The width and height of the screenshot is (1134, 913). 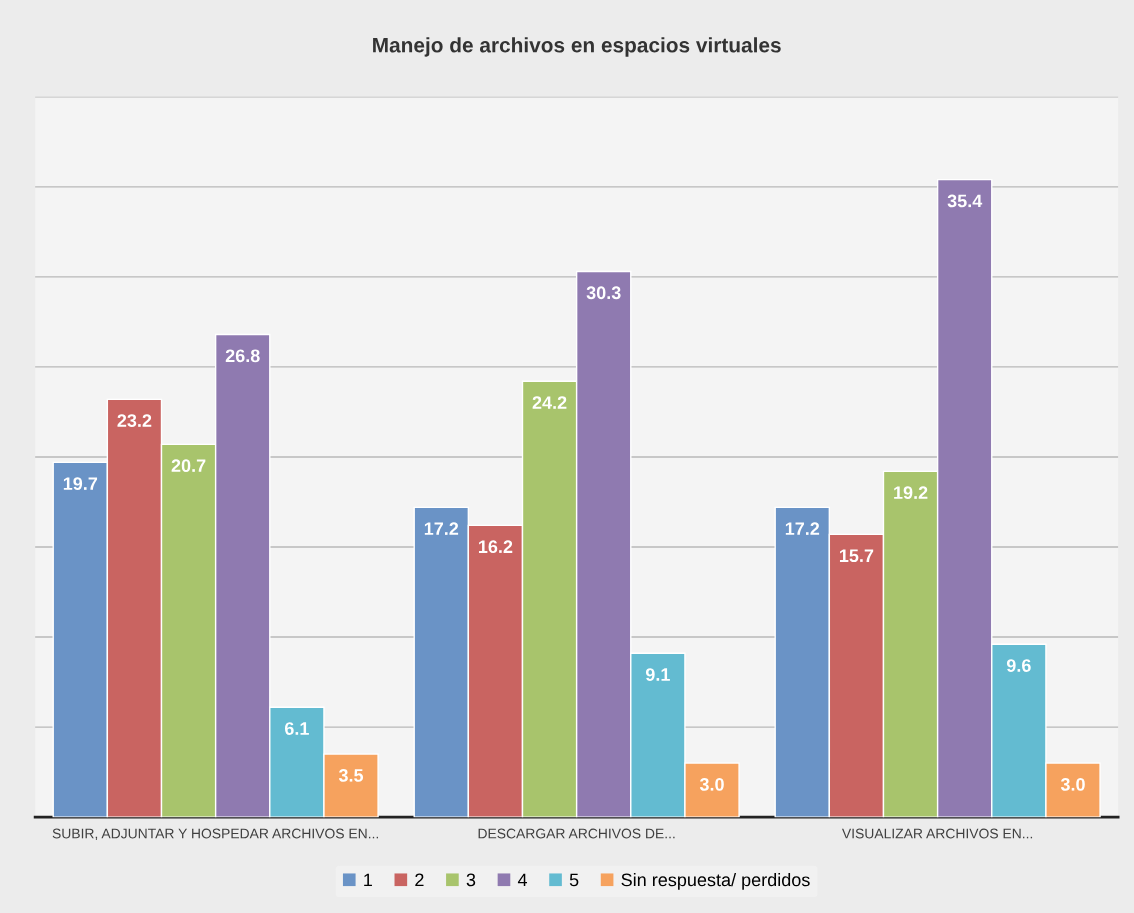 I want to click on legend-label: 3, so click(x=471, y=880).